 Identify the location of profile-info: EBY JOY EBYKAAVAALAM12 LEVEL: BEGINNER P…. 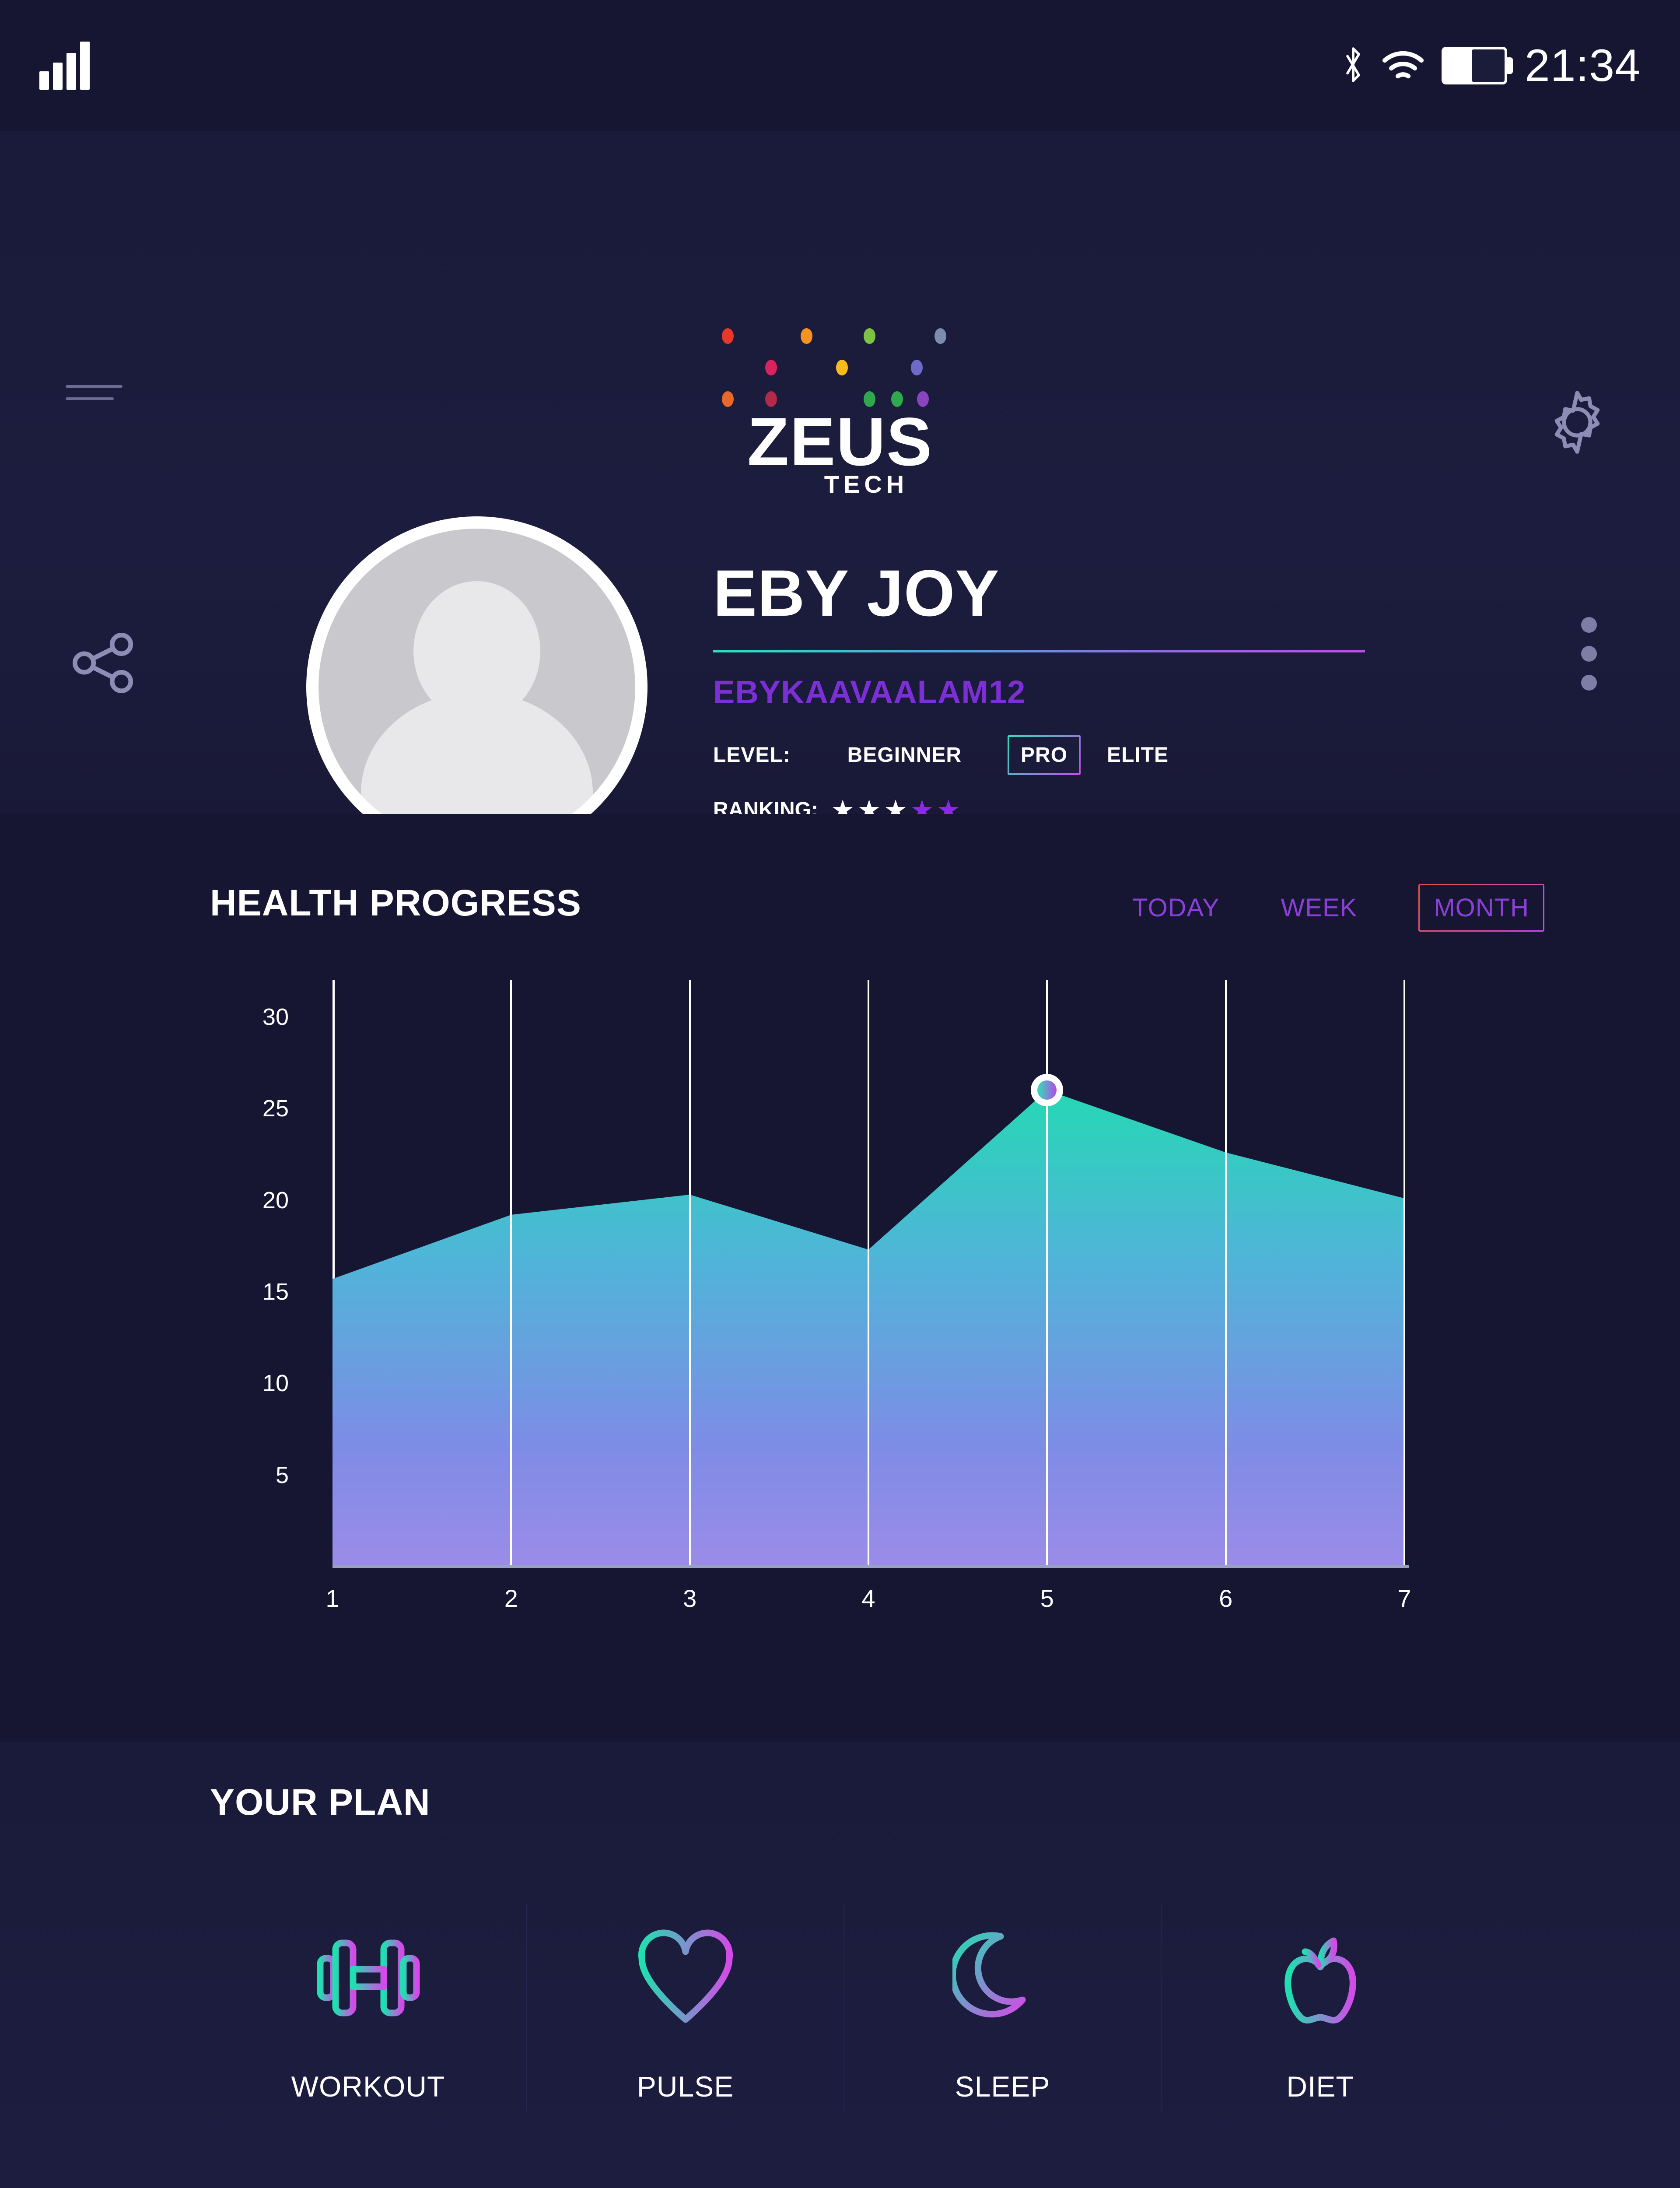
(1085, 691).